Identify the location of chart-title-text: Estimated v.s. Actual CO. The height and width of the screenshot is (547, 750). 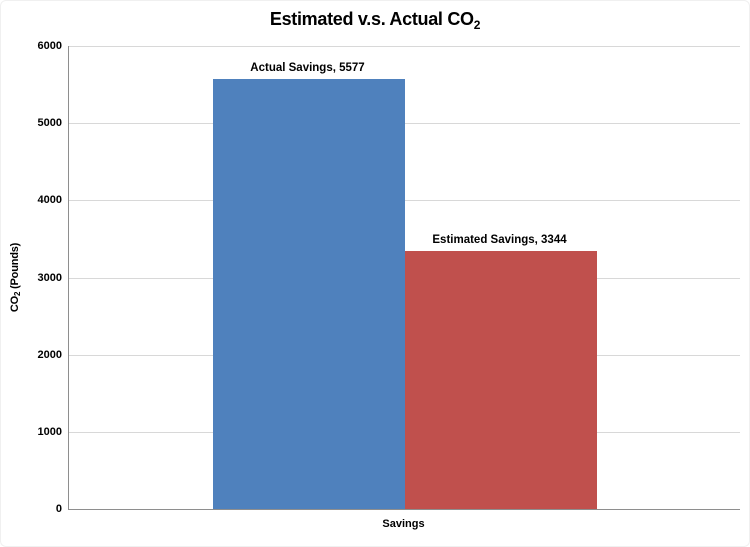
(371, 19).